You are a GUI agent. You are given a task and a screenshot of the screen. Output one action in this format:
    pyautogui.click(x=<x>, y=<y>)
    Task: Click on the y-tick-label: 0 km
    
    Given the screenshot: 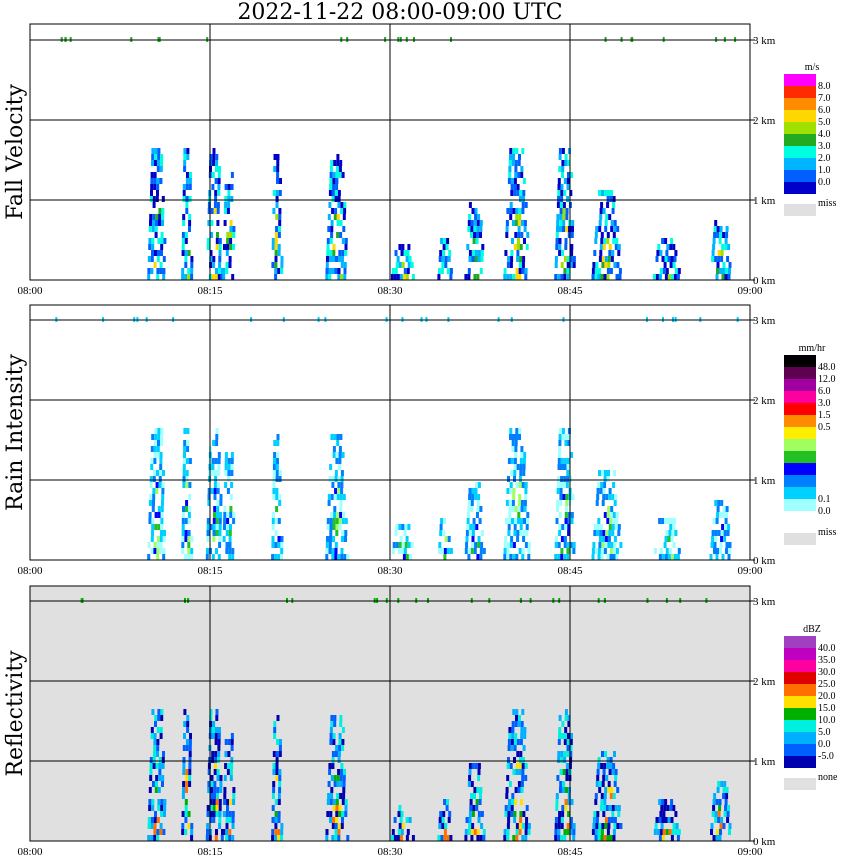 What is the action you would take?
    pyautogui.click(x=764, y=842)
    